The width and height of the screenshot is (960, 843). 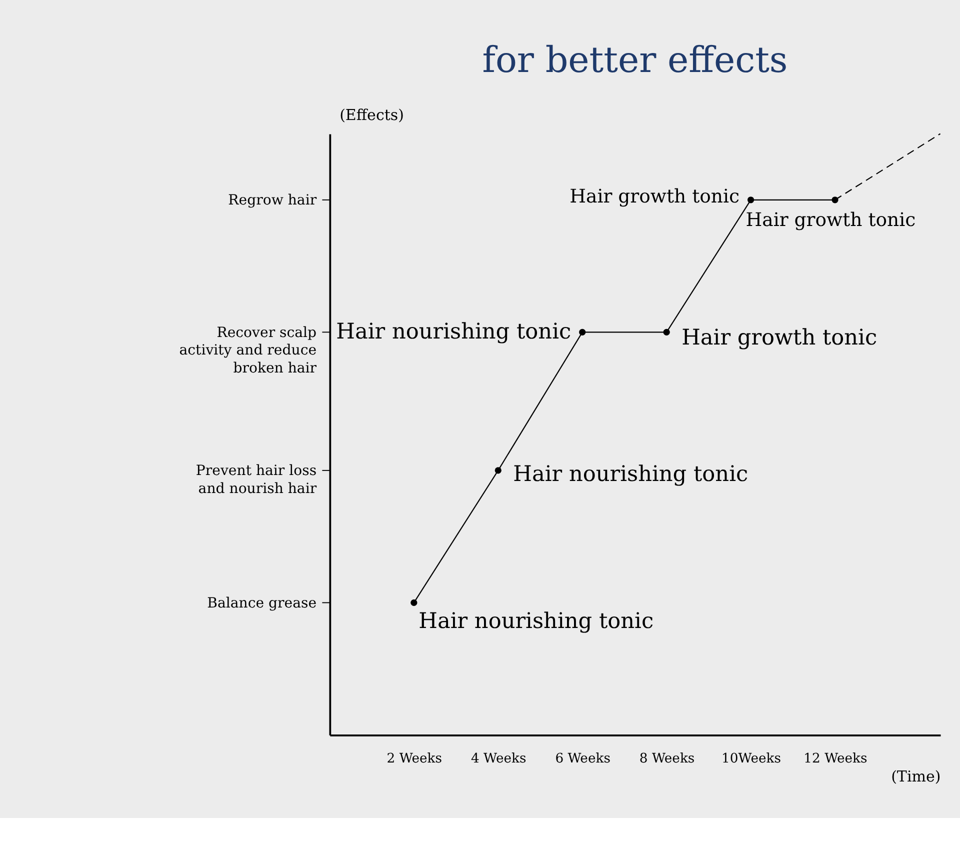 I want to click on text: Recover scalp activity and reduce broken hair, so click(x=248, y=350).